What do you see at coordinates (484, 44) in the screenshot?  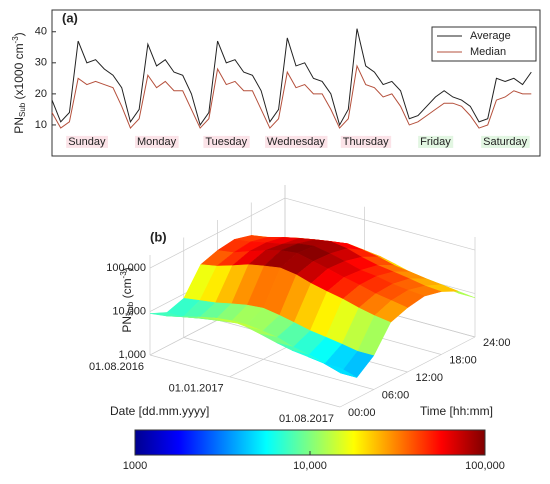 I see `legend-box` at bounding box center [484, 44].